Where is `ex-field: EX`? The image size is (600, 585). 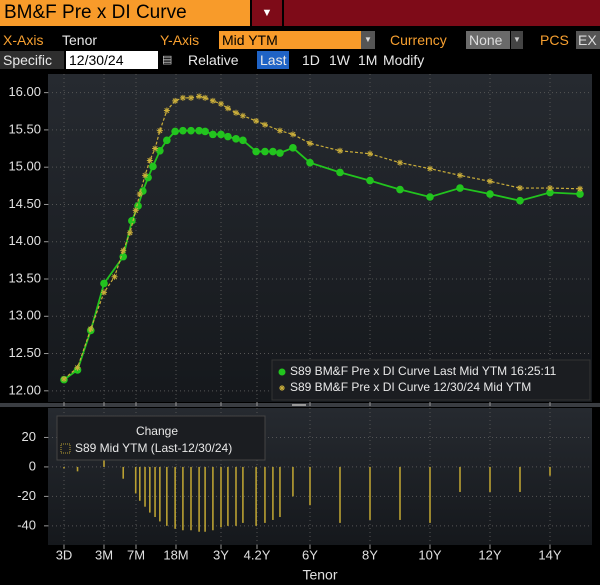
ex-field: EX is located at coordinates (588, 40).